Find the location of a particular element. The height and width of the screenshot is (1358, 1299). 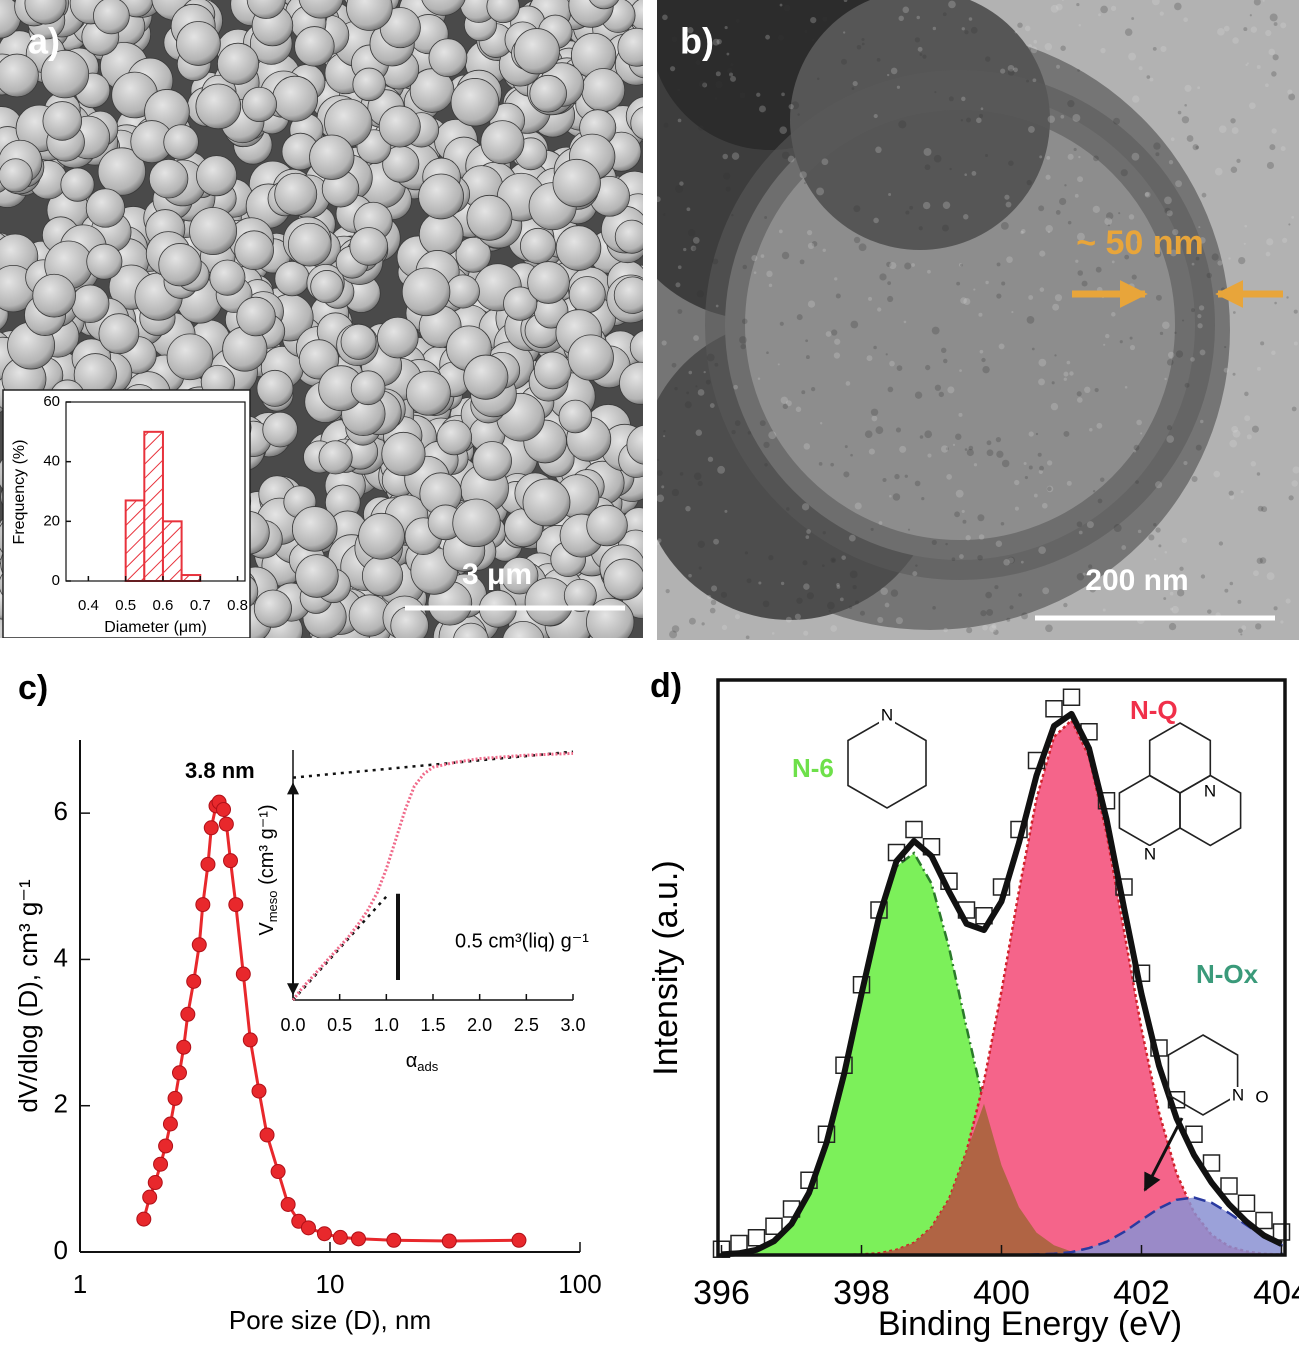

x-tick-label: 10 is located at coordinates (330, 1284).